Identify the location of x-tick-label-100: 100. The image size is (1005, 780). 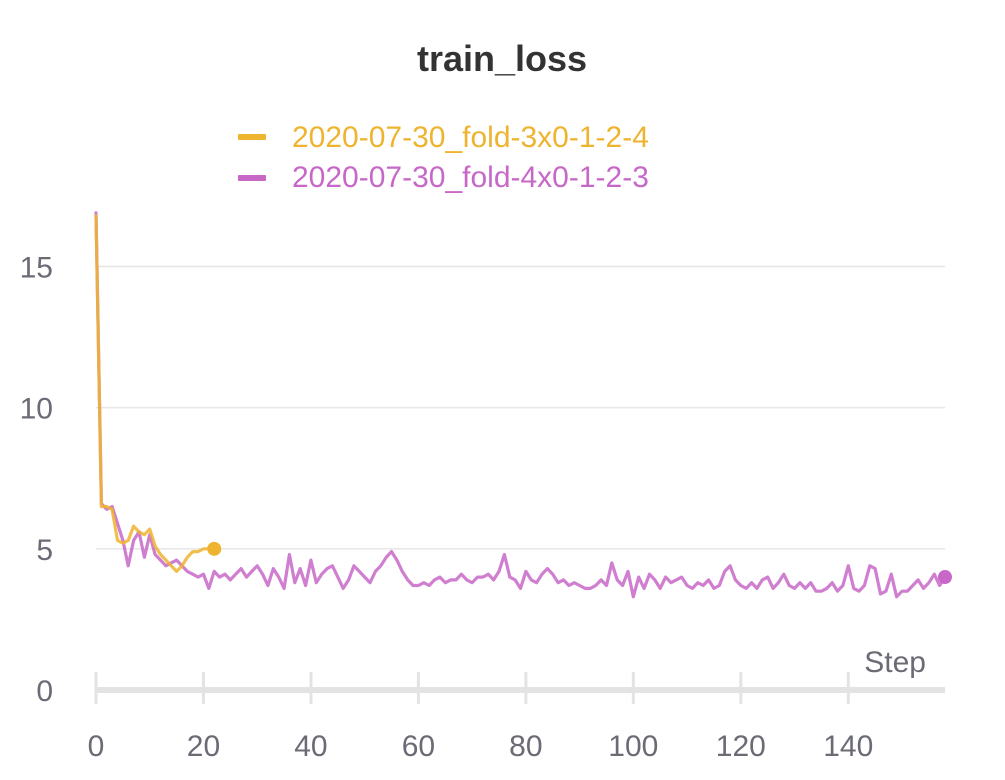
(633, 746).